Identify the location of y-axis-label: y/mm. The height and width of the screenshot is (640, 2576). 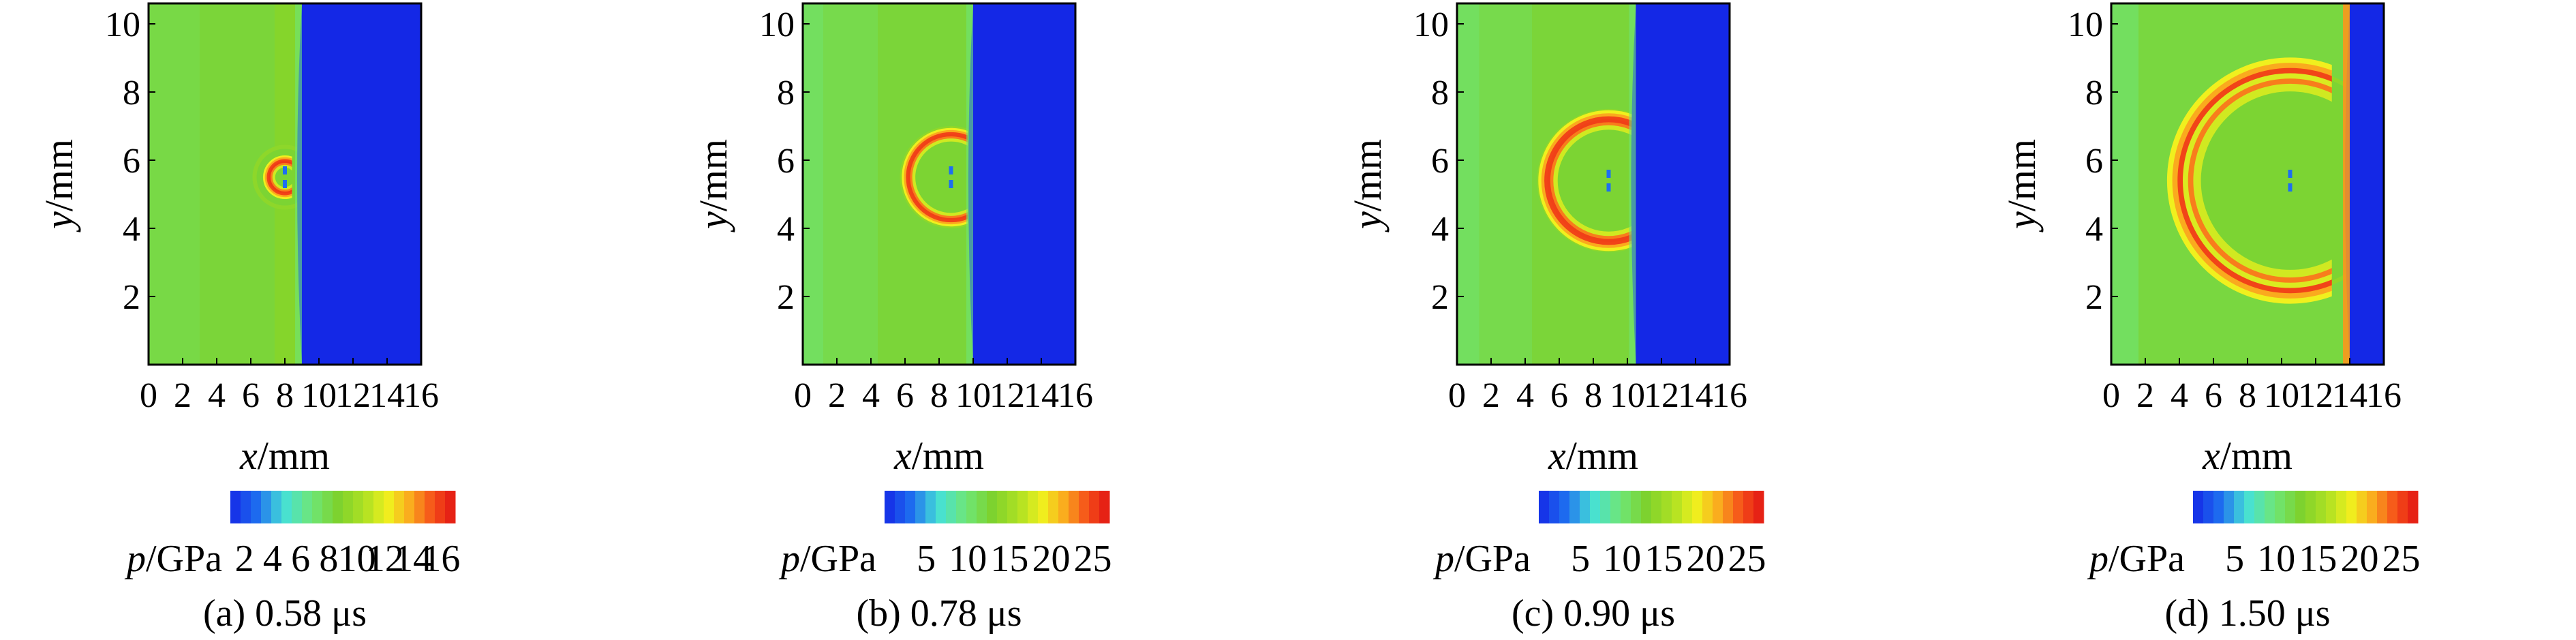
(2021, 185).